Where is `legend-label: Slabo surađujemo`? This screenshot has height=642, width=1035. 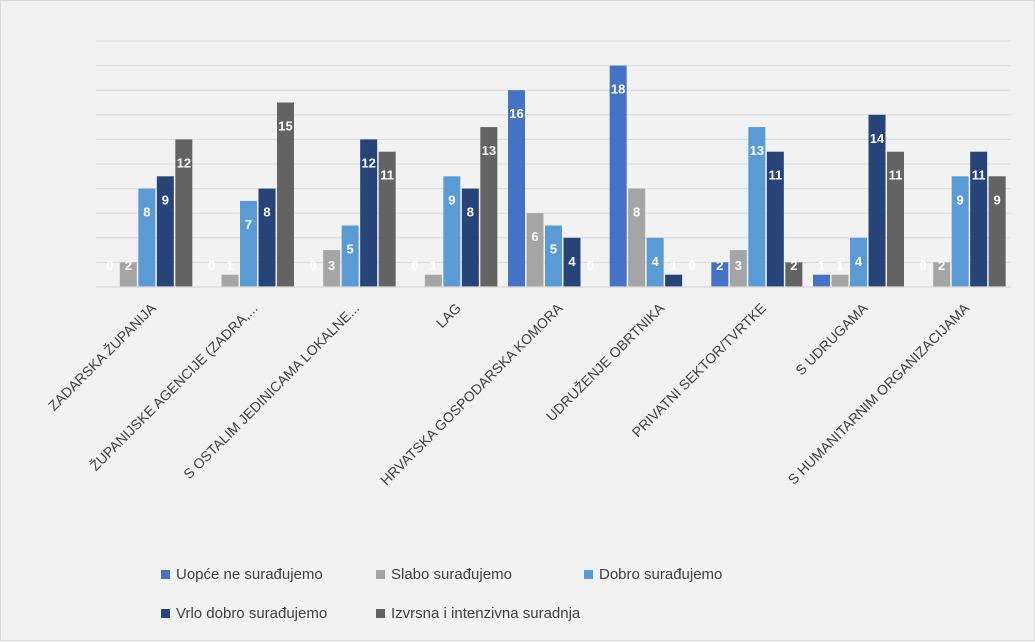
legend-label: Slabo surađujemo is located at coordinates (451, 574).